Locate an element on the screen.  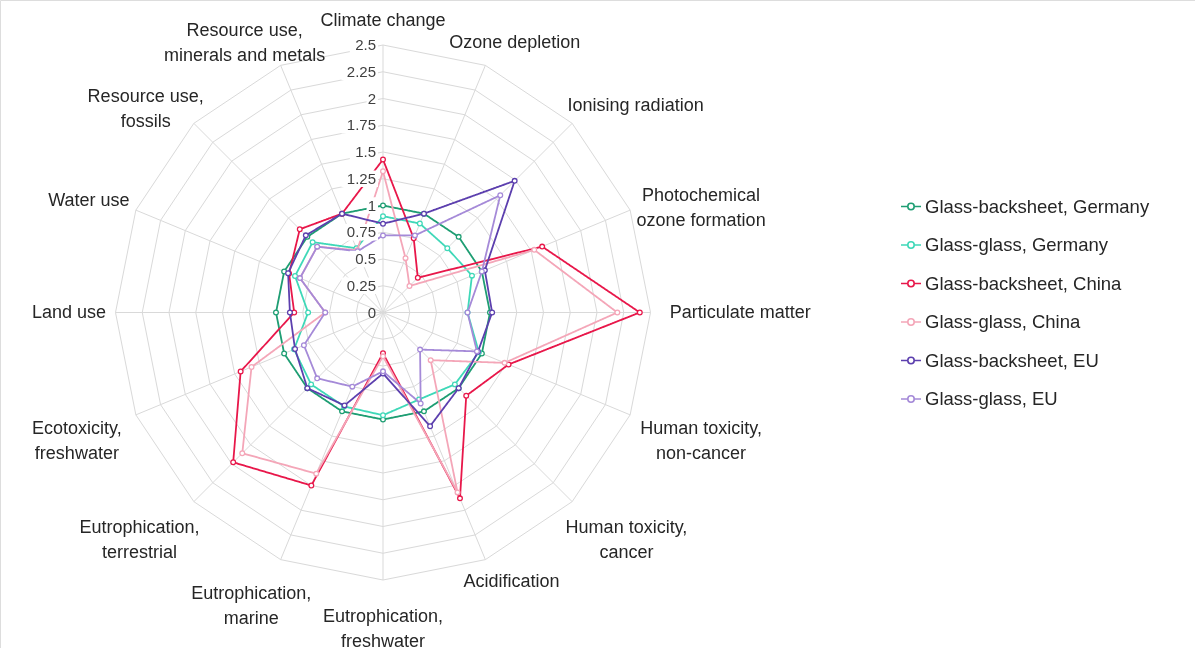
spoke-label: Particulate matter is located at coordinates (740, 311).